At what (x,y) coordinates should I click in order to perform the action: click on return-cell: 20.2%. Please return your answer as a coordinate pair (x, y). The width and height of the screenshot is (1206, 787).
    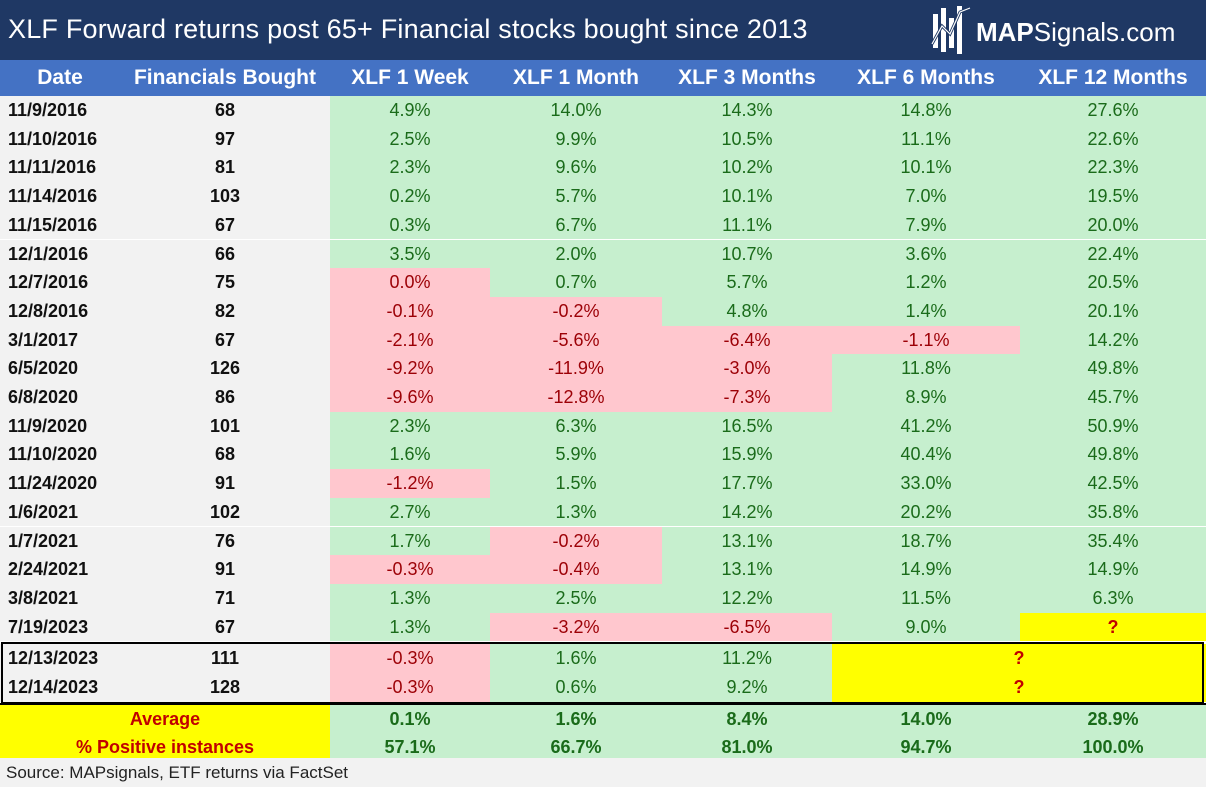
    Looking at the image, I should click on (926, 512).